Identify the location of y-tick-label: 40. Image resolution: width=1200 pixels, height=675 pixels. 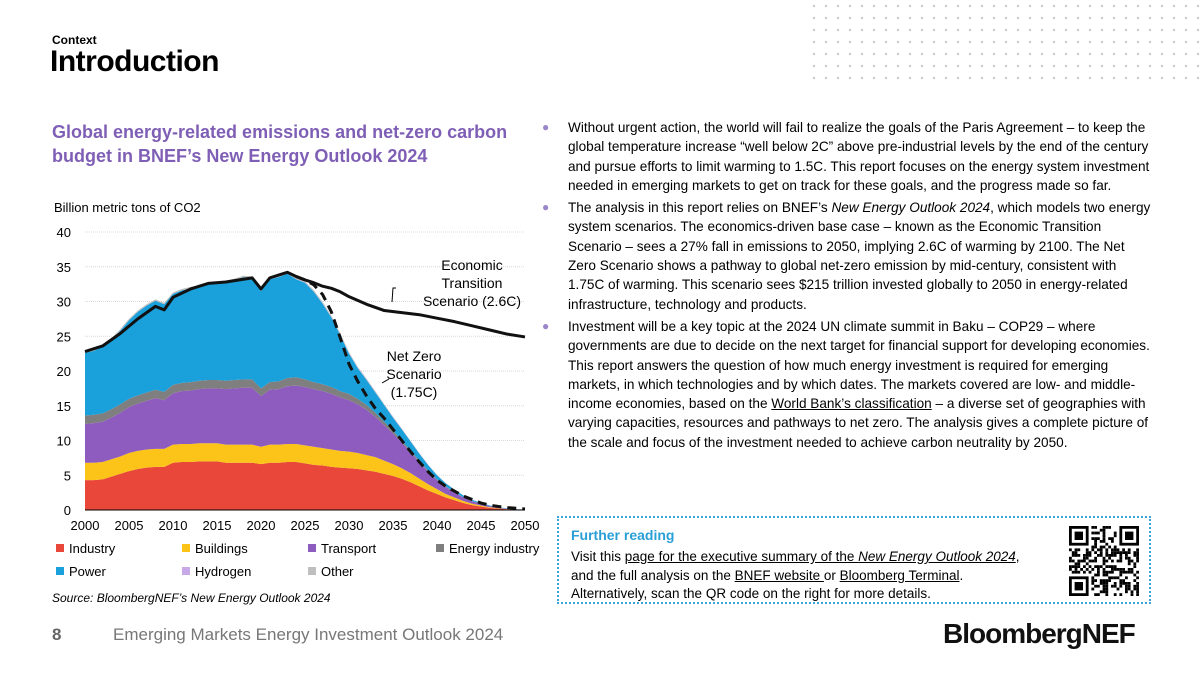
(64, 232).